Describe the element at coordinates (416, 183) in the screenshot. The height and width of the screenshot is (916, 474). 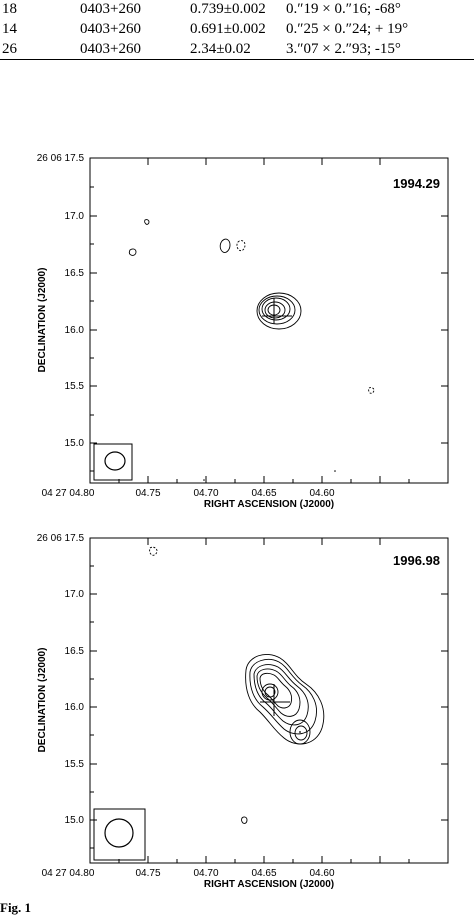
I see `epoch-label: 1994.29` at that location.